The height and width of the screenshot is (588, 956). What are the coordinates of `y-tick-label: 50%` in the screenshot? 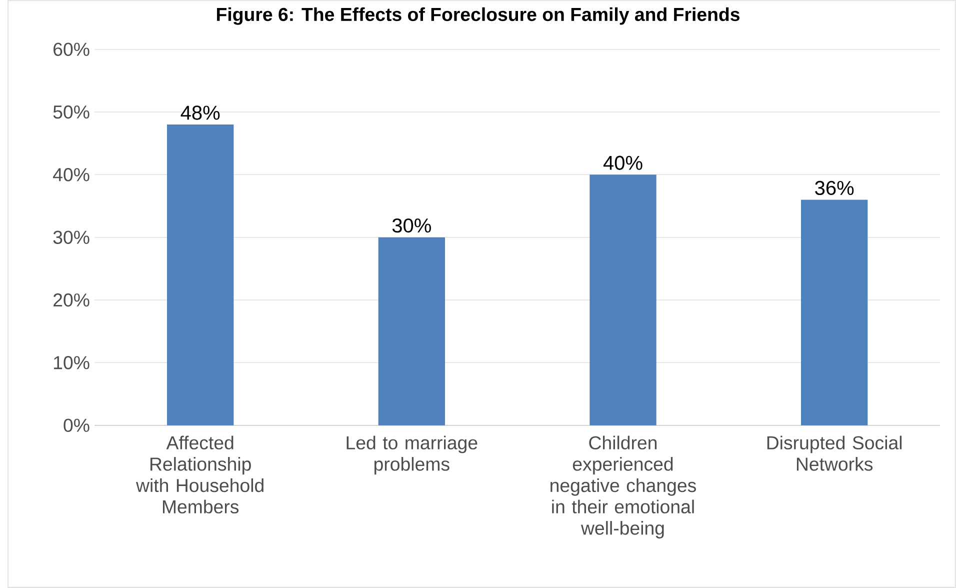 It's located at (71, 112).